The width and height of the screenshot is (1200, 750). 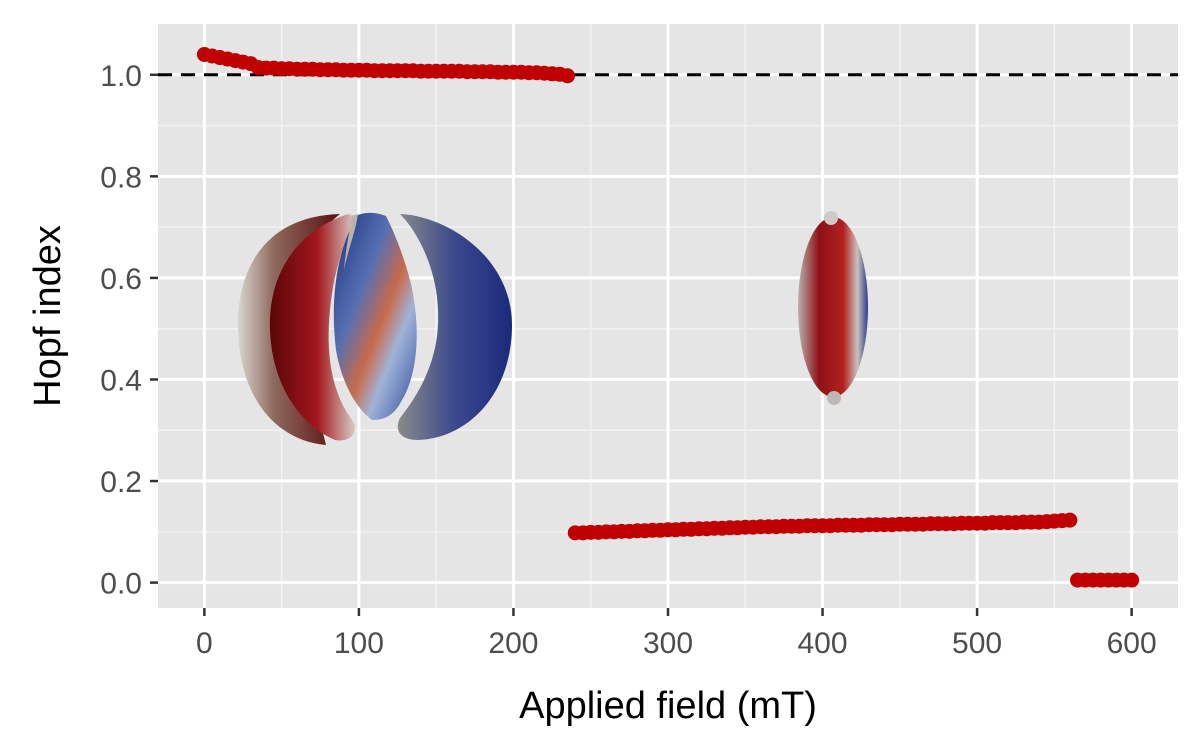 I want to click on torus-center-band, so click(x=375, y=316).